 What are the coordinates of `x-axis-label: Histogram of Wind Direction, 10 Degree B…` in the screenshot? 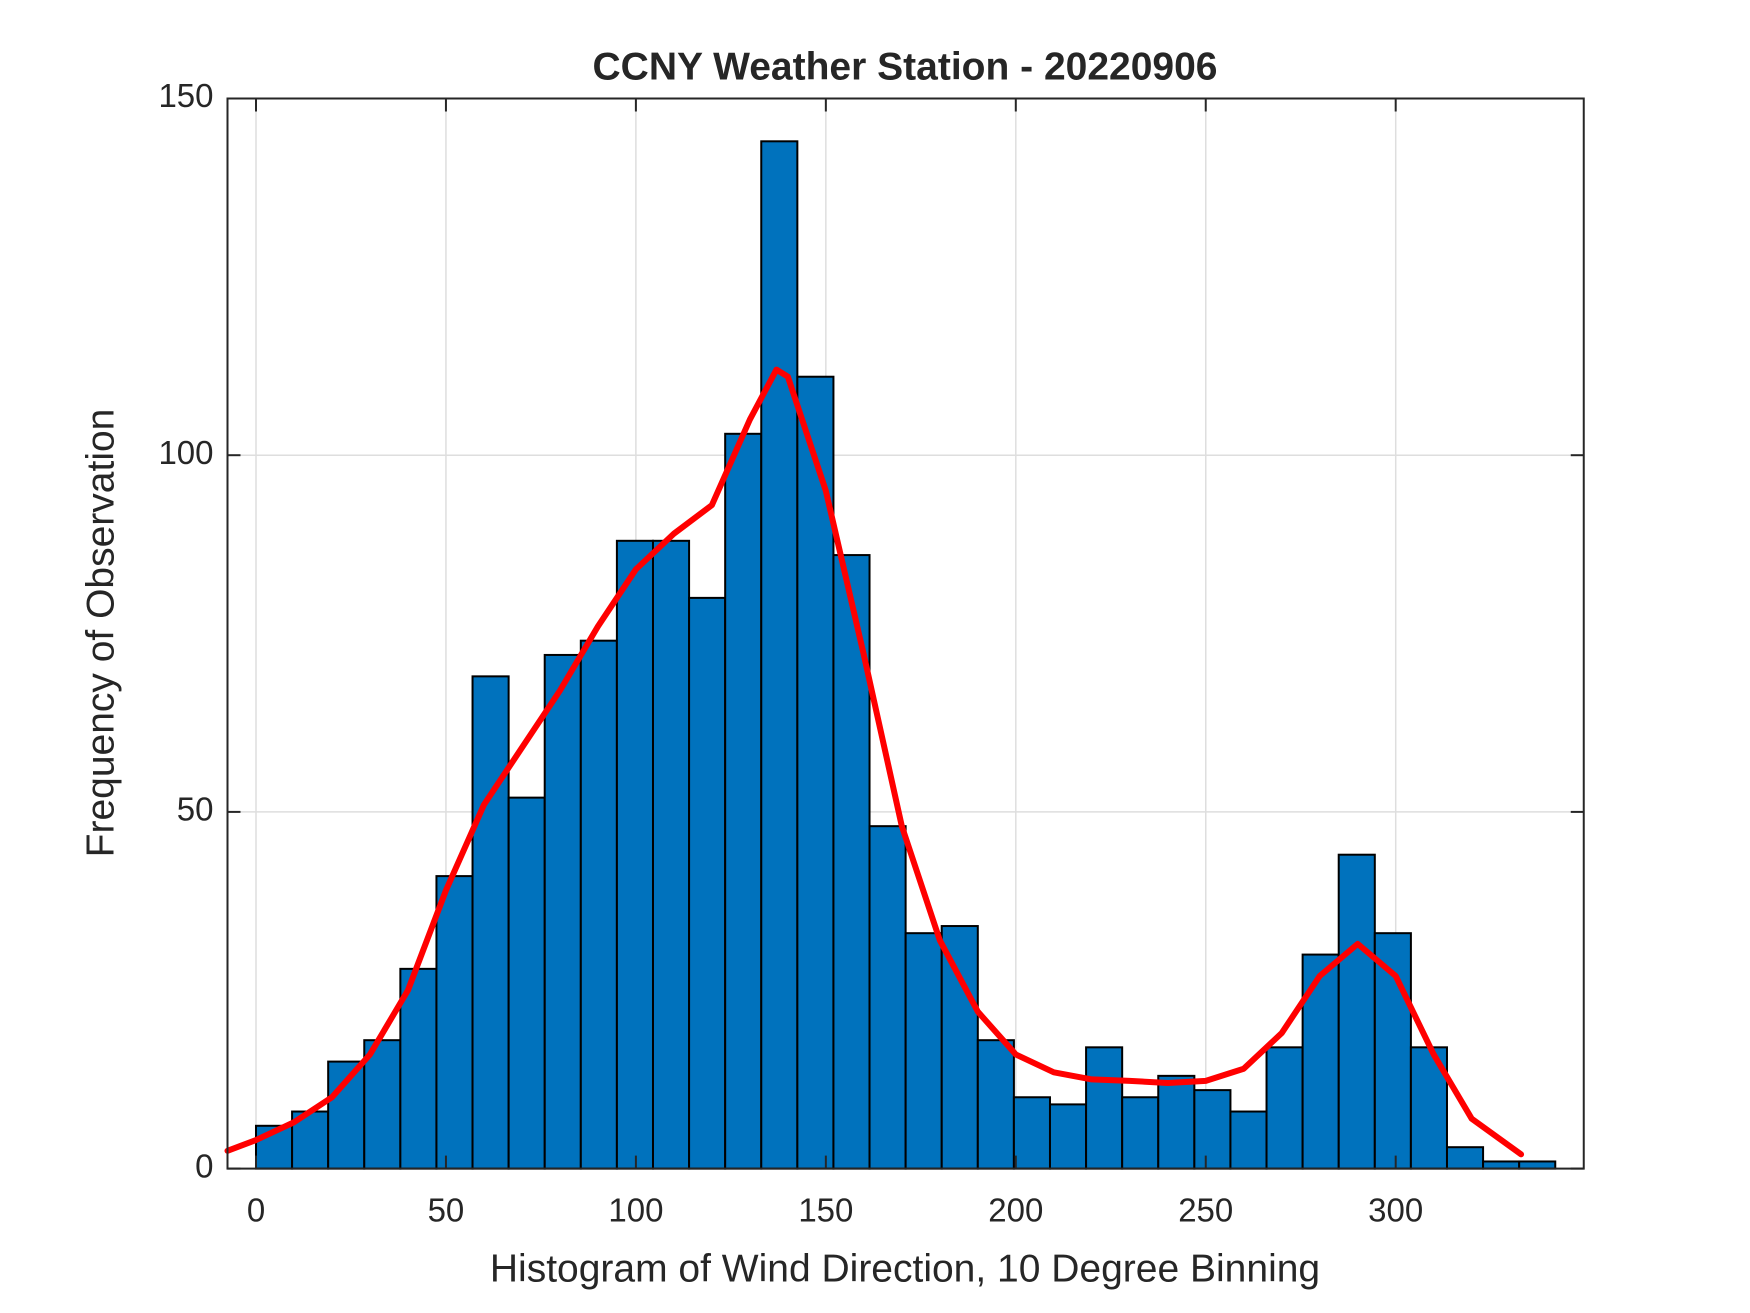 It's located at (905, 1268).